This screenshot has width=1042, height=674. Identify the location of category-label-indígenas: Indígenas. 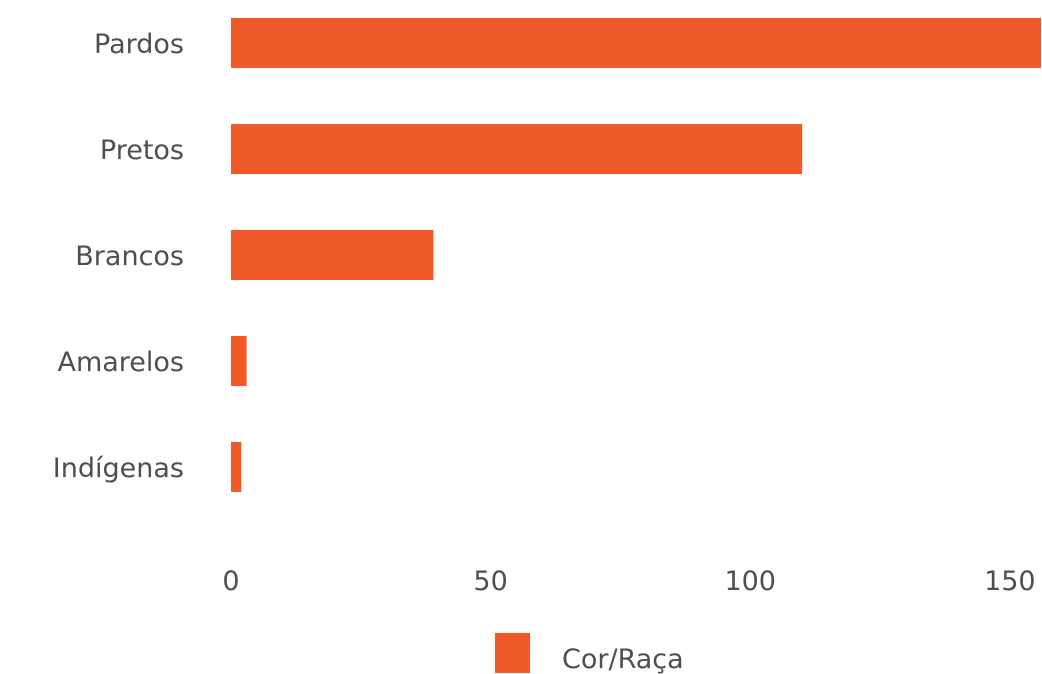
(118, 468).